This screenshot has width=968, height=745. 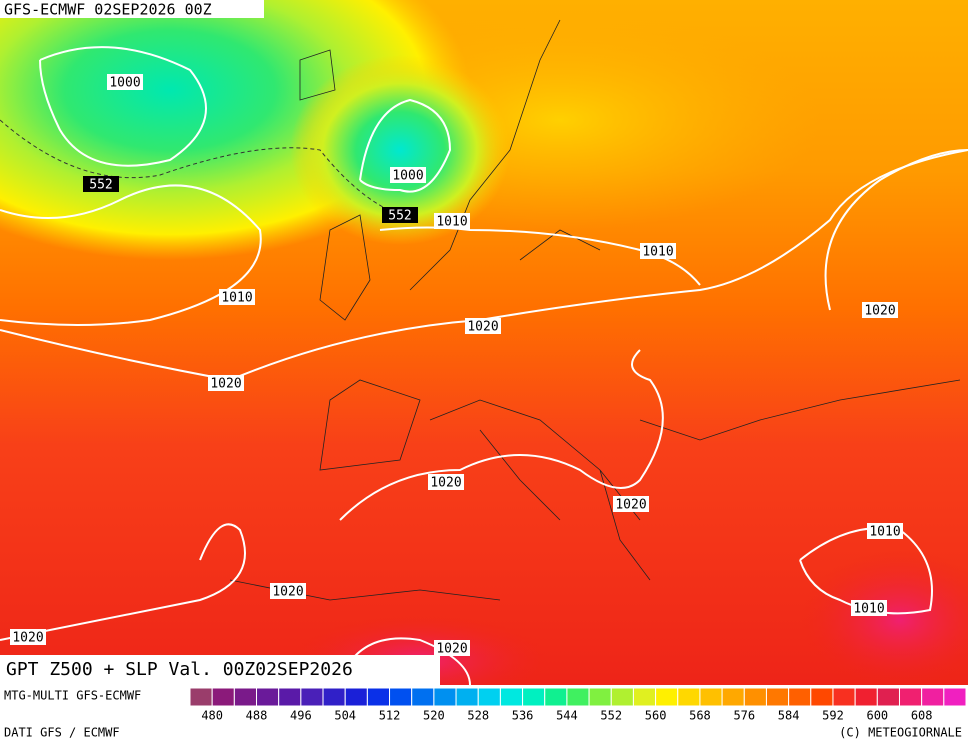 I want to click on caption: GPT Z500 + SLP Val. 00Z02SEP2026, so click(x=179, y=669).